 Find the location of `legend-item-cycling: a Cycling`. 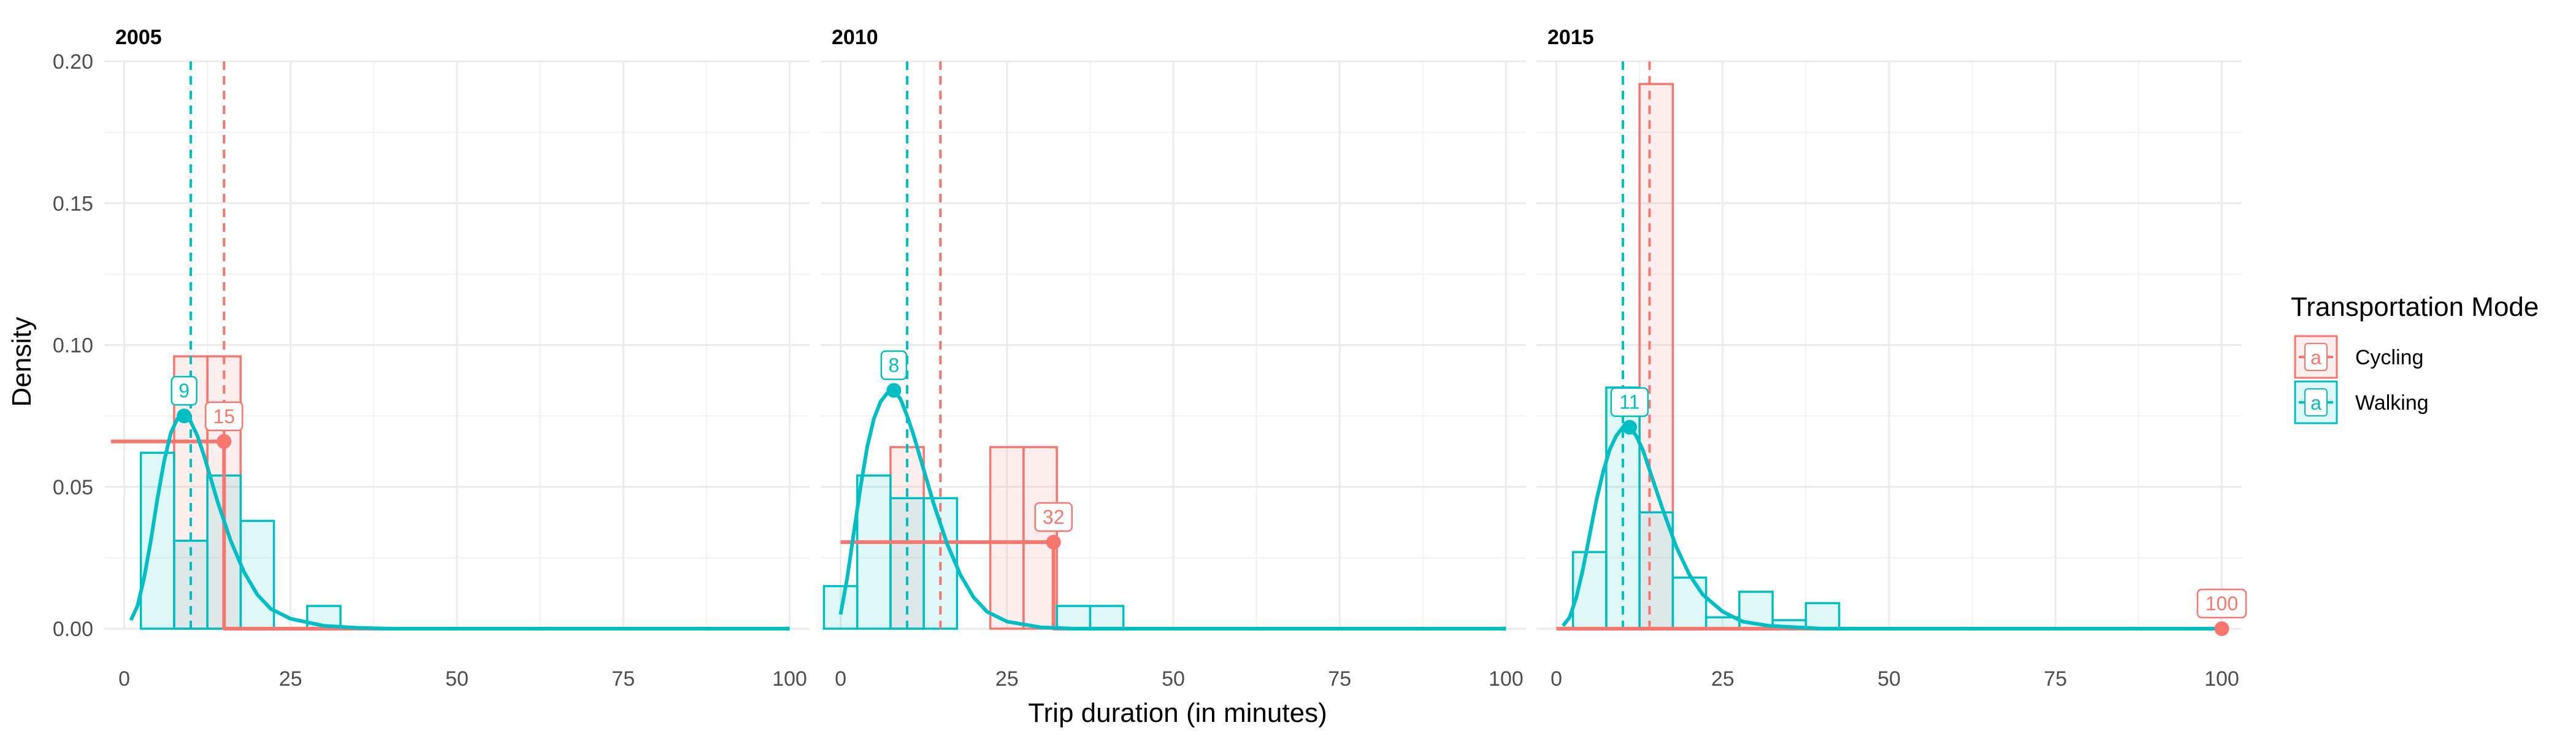

legend-item-cycling: a Cycling is located at coordinates (2358, 357).